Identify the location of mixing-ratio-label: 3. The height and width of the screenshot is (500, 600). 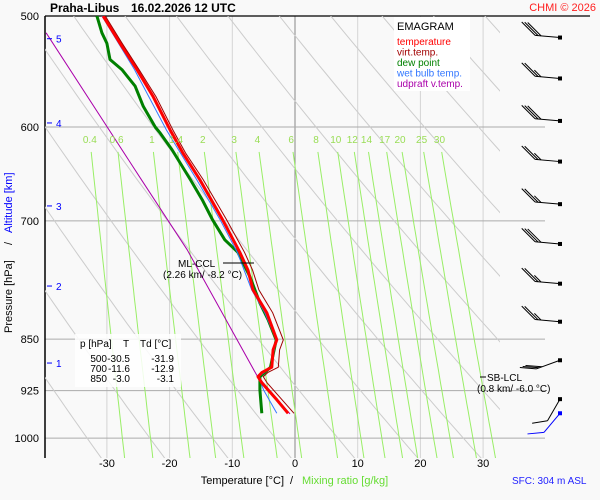
(234, 140).